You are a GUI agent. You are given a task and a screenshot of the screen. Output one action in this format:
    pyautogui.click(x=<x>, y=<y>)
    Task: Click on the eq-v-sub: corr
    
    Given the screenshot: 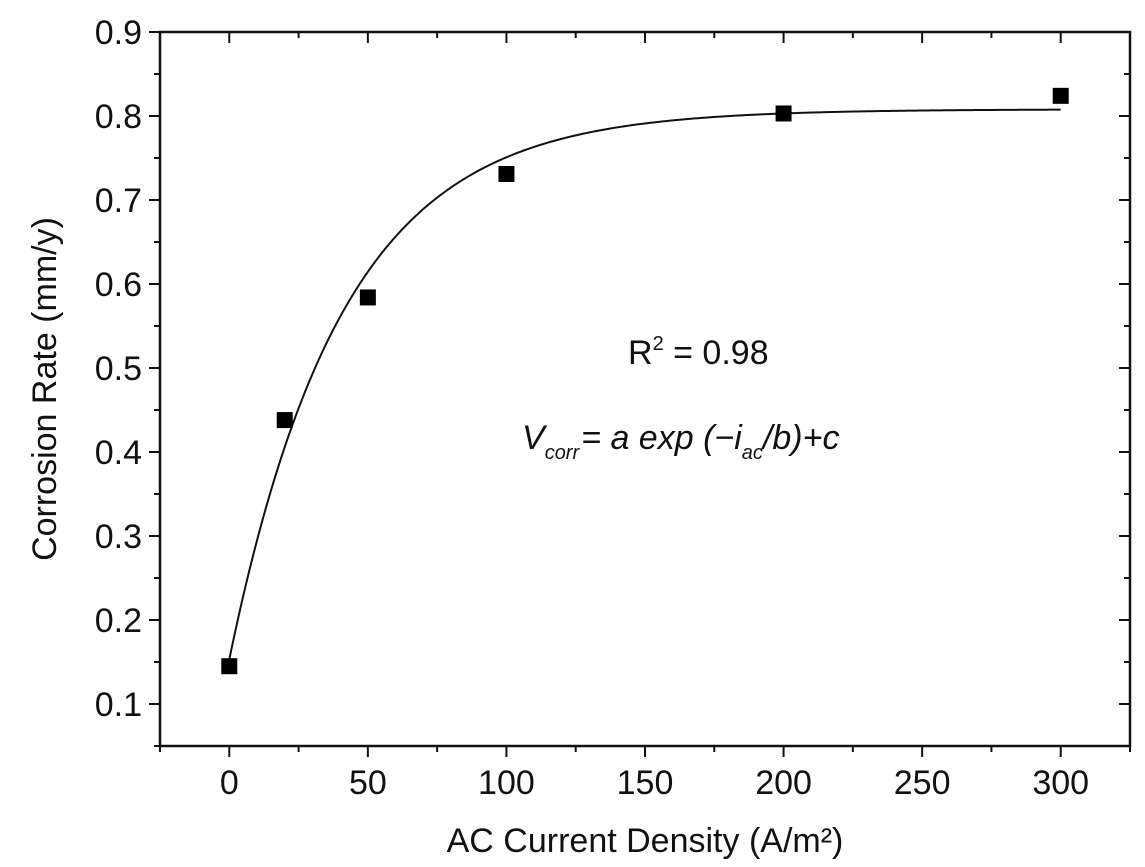 What is the action you would take?
    pyautogui.click(x=563, y=453)
    